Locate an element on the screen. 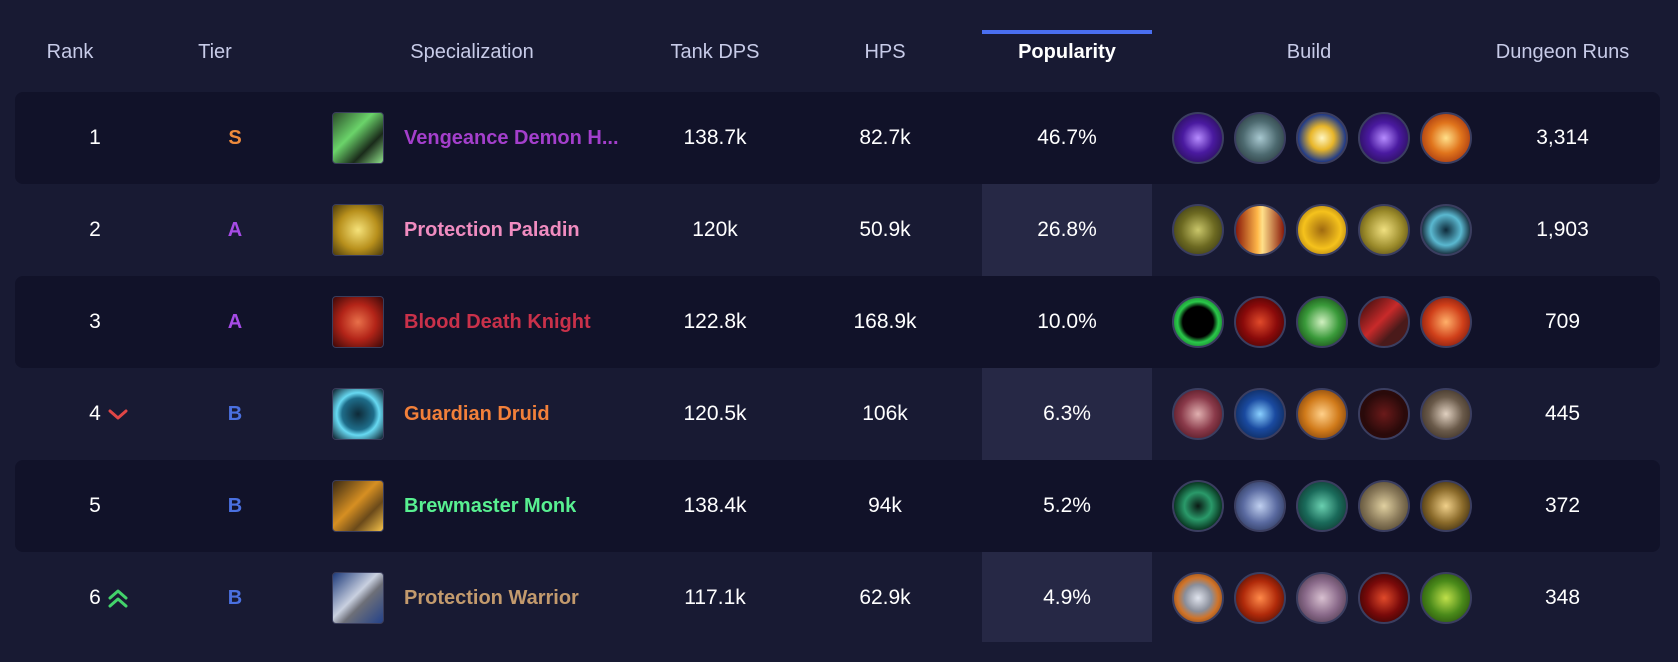 The height and width of the screenshot is (662, 1678). spec-name-link: Guardian Druid is located at coordinates (477, 414).